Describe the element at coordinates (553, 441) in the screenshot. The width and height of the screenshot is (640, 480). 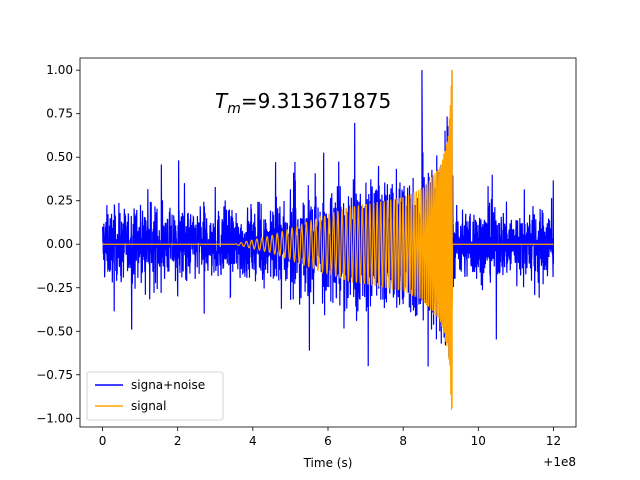
I see `x-tick-label: 12` at that location.